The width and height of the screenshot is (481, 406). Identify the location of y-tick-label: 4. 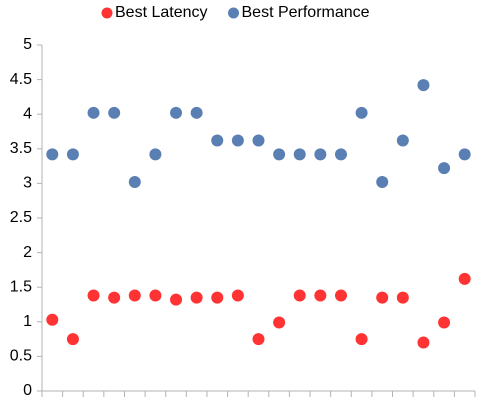
(27, 113).